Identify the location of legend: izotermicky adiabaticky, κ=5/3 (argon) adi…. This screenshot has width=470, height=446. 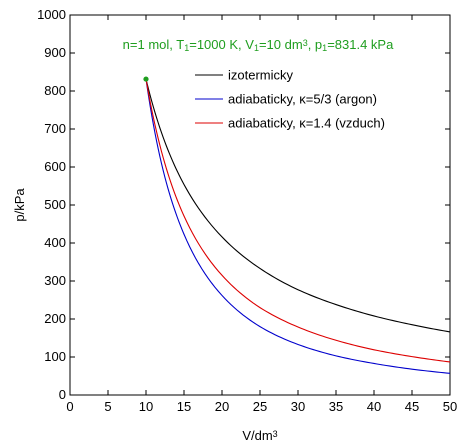
(290, 99).